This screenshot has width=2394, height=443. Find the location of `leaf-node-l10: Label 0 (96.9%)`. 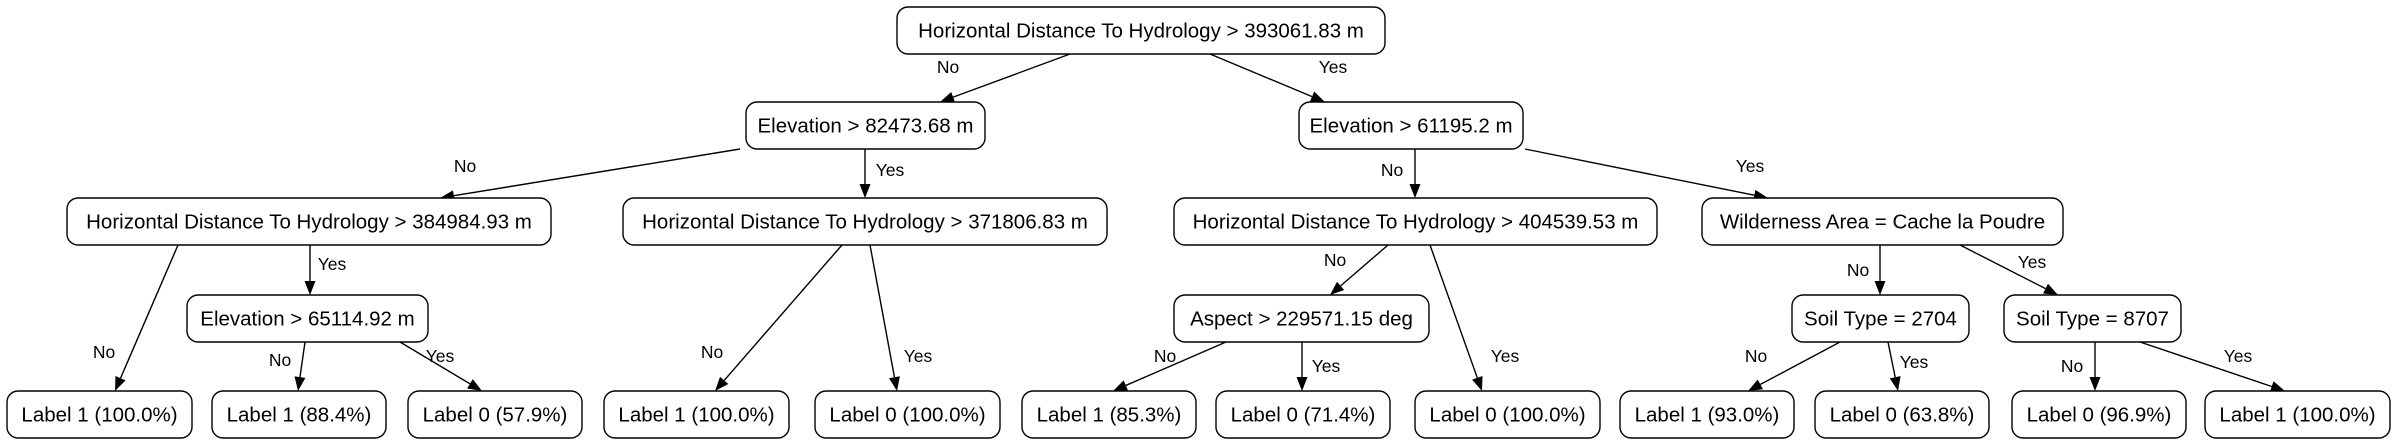

leaf-node-l10: Label 0 (96.9%) is located at coordinates (2099, 414).